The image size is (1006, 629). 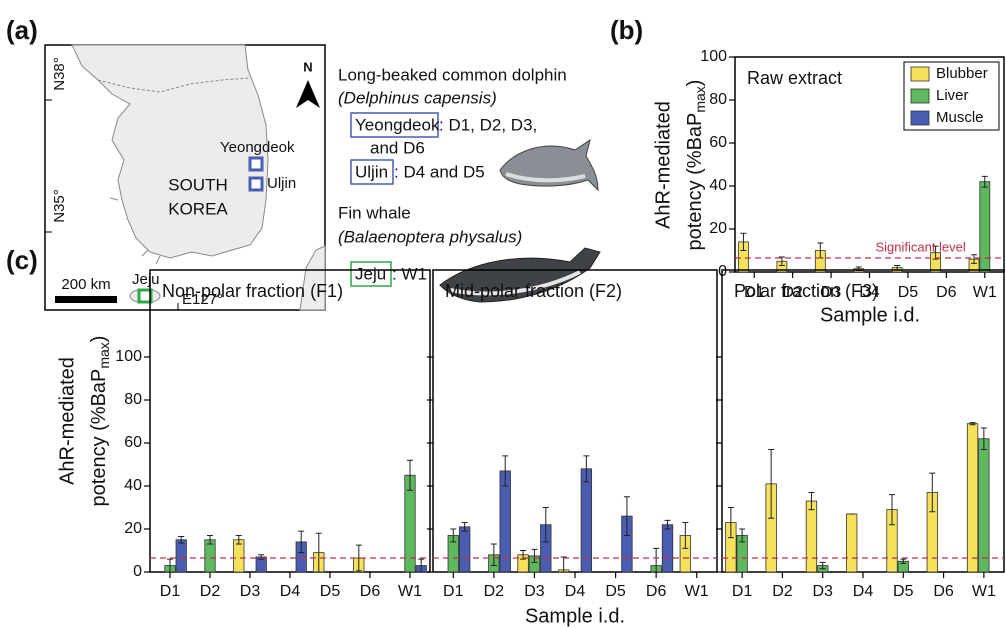 I want to click on north-label: N, so click(x=307, y=66).